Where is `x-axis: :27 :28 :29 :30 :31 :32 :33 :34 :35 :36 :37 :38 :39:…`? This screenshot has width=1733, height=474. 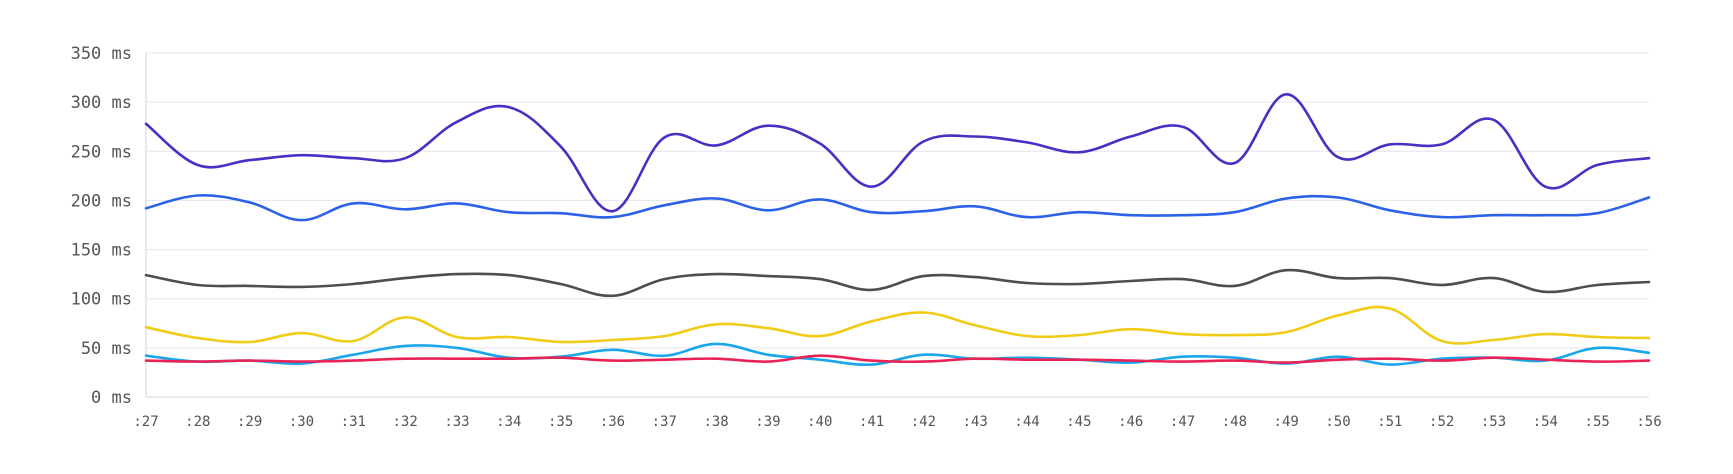 x-axis: :27 :28 :29 :30 :31 :32 :33 :34 :35 :36 :37 :38 :39:… is located at coordinates (897, 422).